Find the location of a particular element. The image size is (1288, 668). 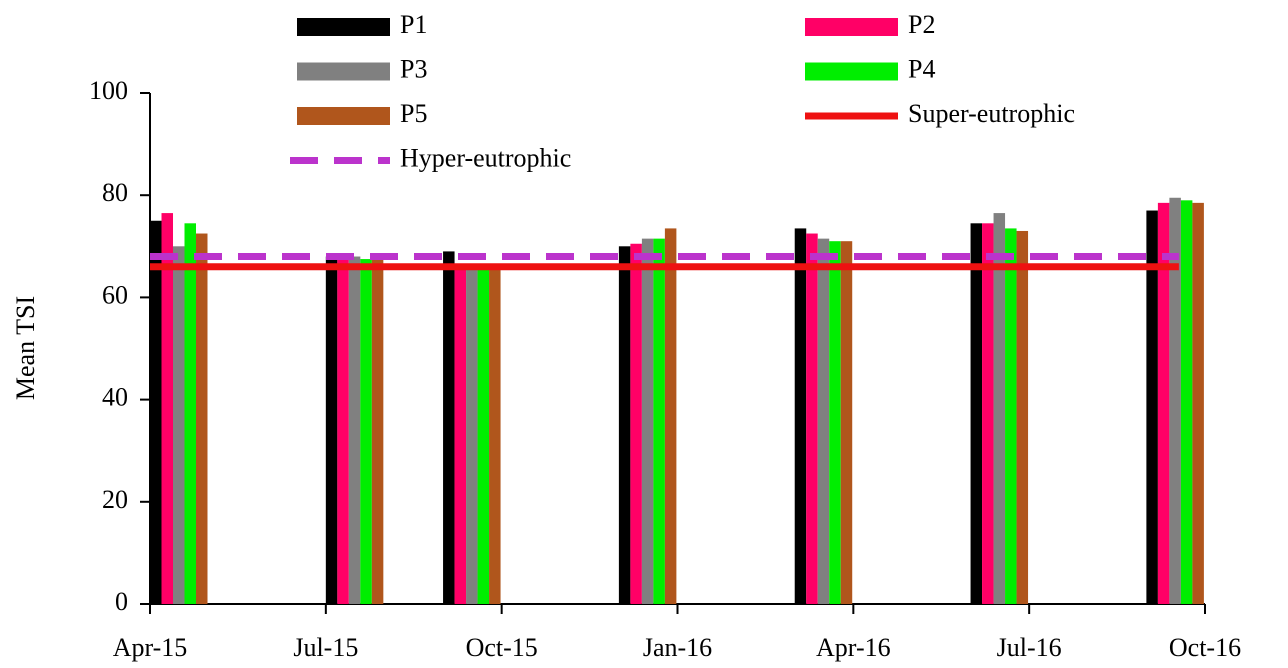

legend-label: Hyper-eutrophic is located at coordinates (485, 157).